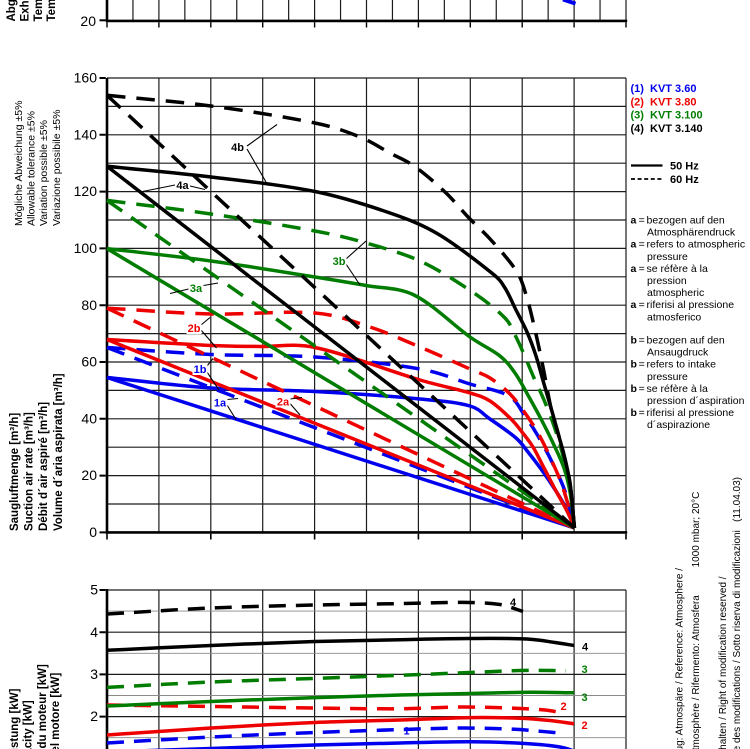 Image resolution: width=750 pixels, height=749 pixels. Describe the element at coordinates (29, 471) in the screenshot. I see `svg-text: Suction air rate [m³/h]` at that location.